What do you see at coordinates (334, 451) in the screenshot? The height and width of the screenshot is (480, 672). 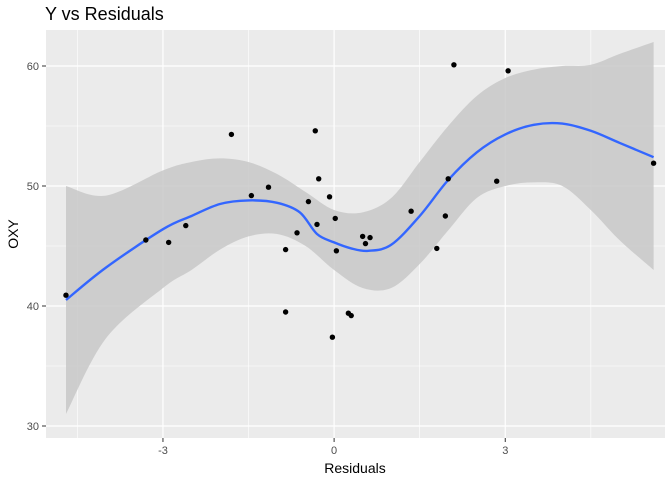 I see `x-tick-label: 0` at bounding box center [334, 451].